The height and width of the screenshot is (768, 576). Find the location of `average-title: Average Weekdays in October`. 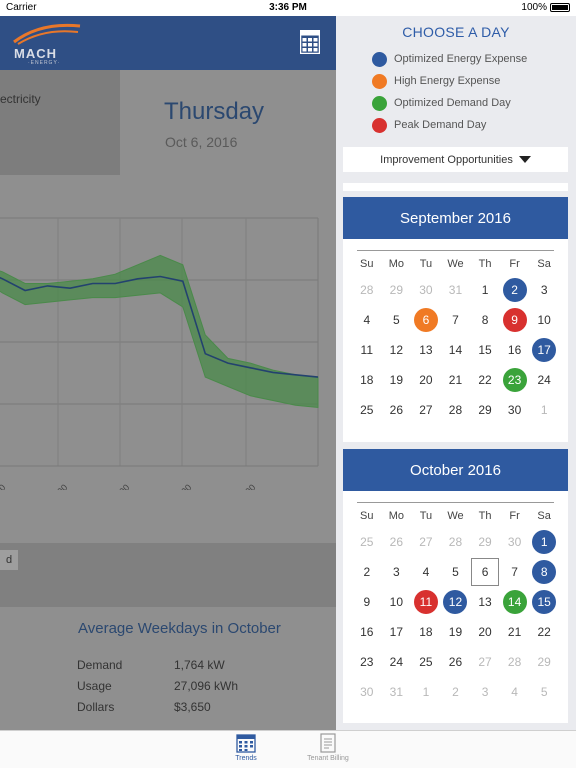

average-title: Average Weekdays in October is located at coordinates (179, 628).